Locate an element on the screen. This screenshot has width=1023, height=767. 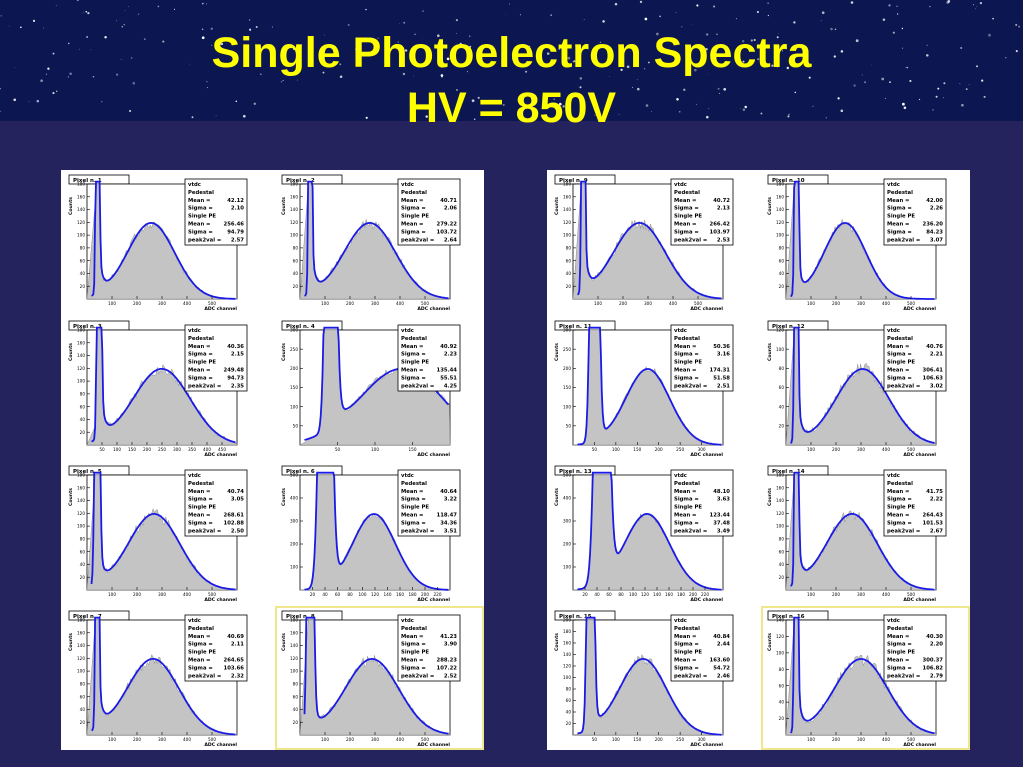
stats-value: 2.23 is located at coordinates (450, 355).